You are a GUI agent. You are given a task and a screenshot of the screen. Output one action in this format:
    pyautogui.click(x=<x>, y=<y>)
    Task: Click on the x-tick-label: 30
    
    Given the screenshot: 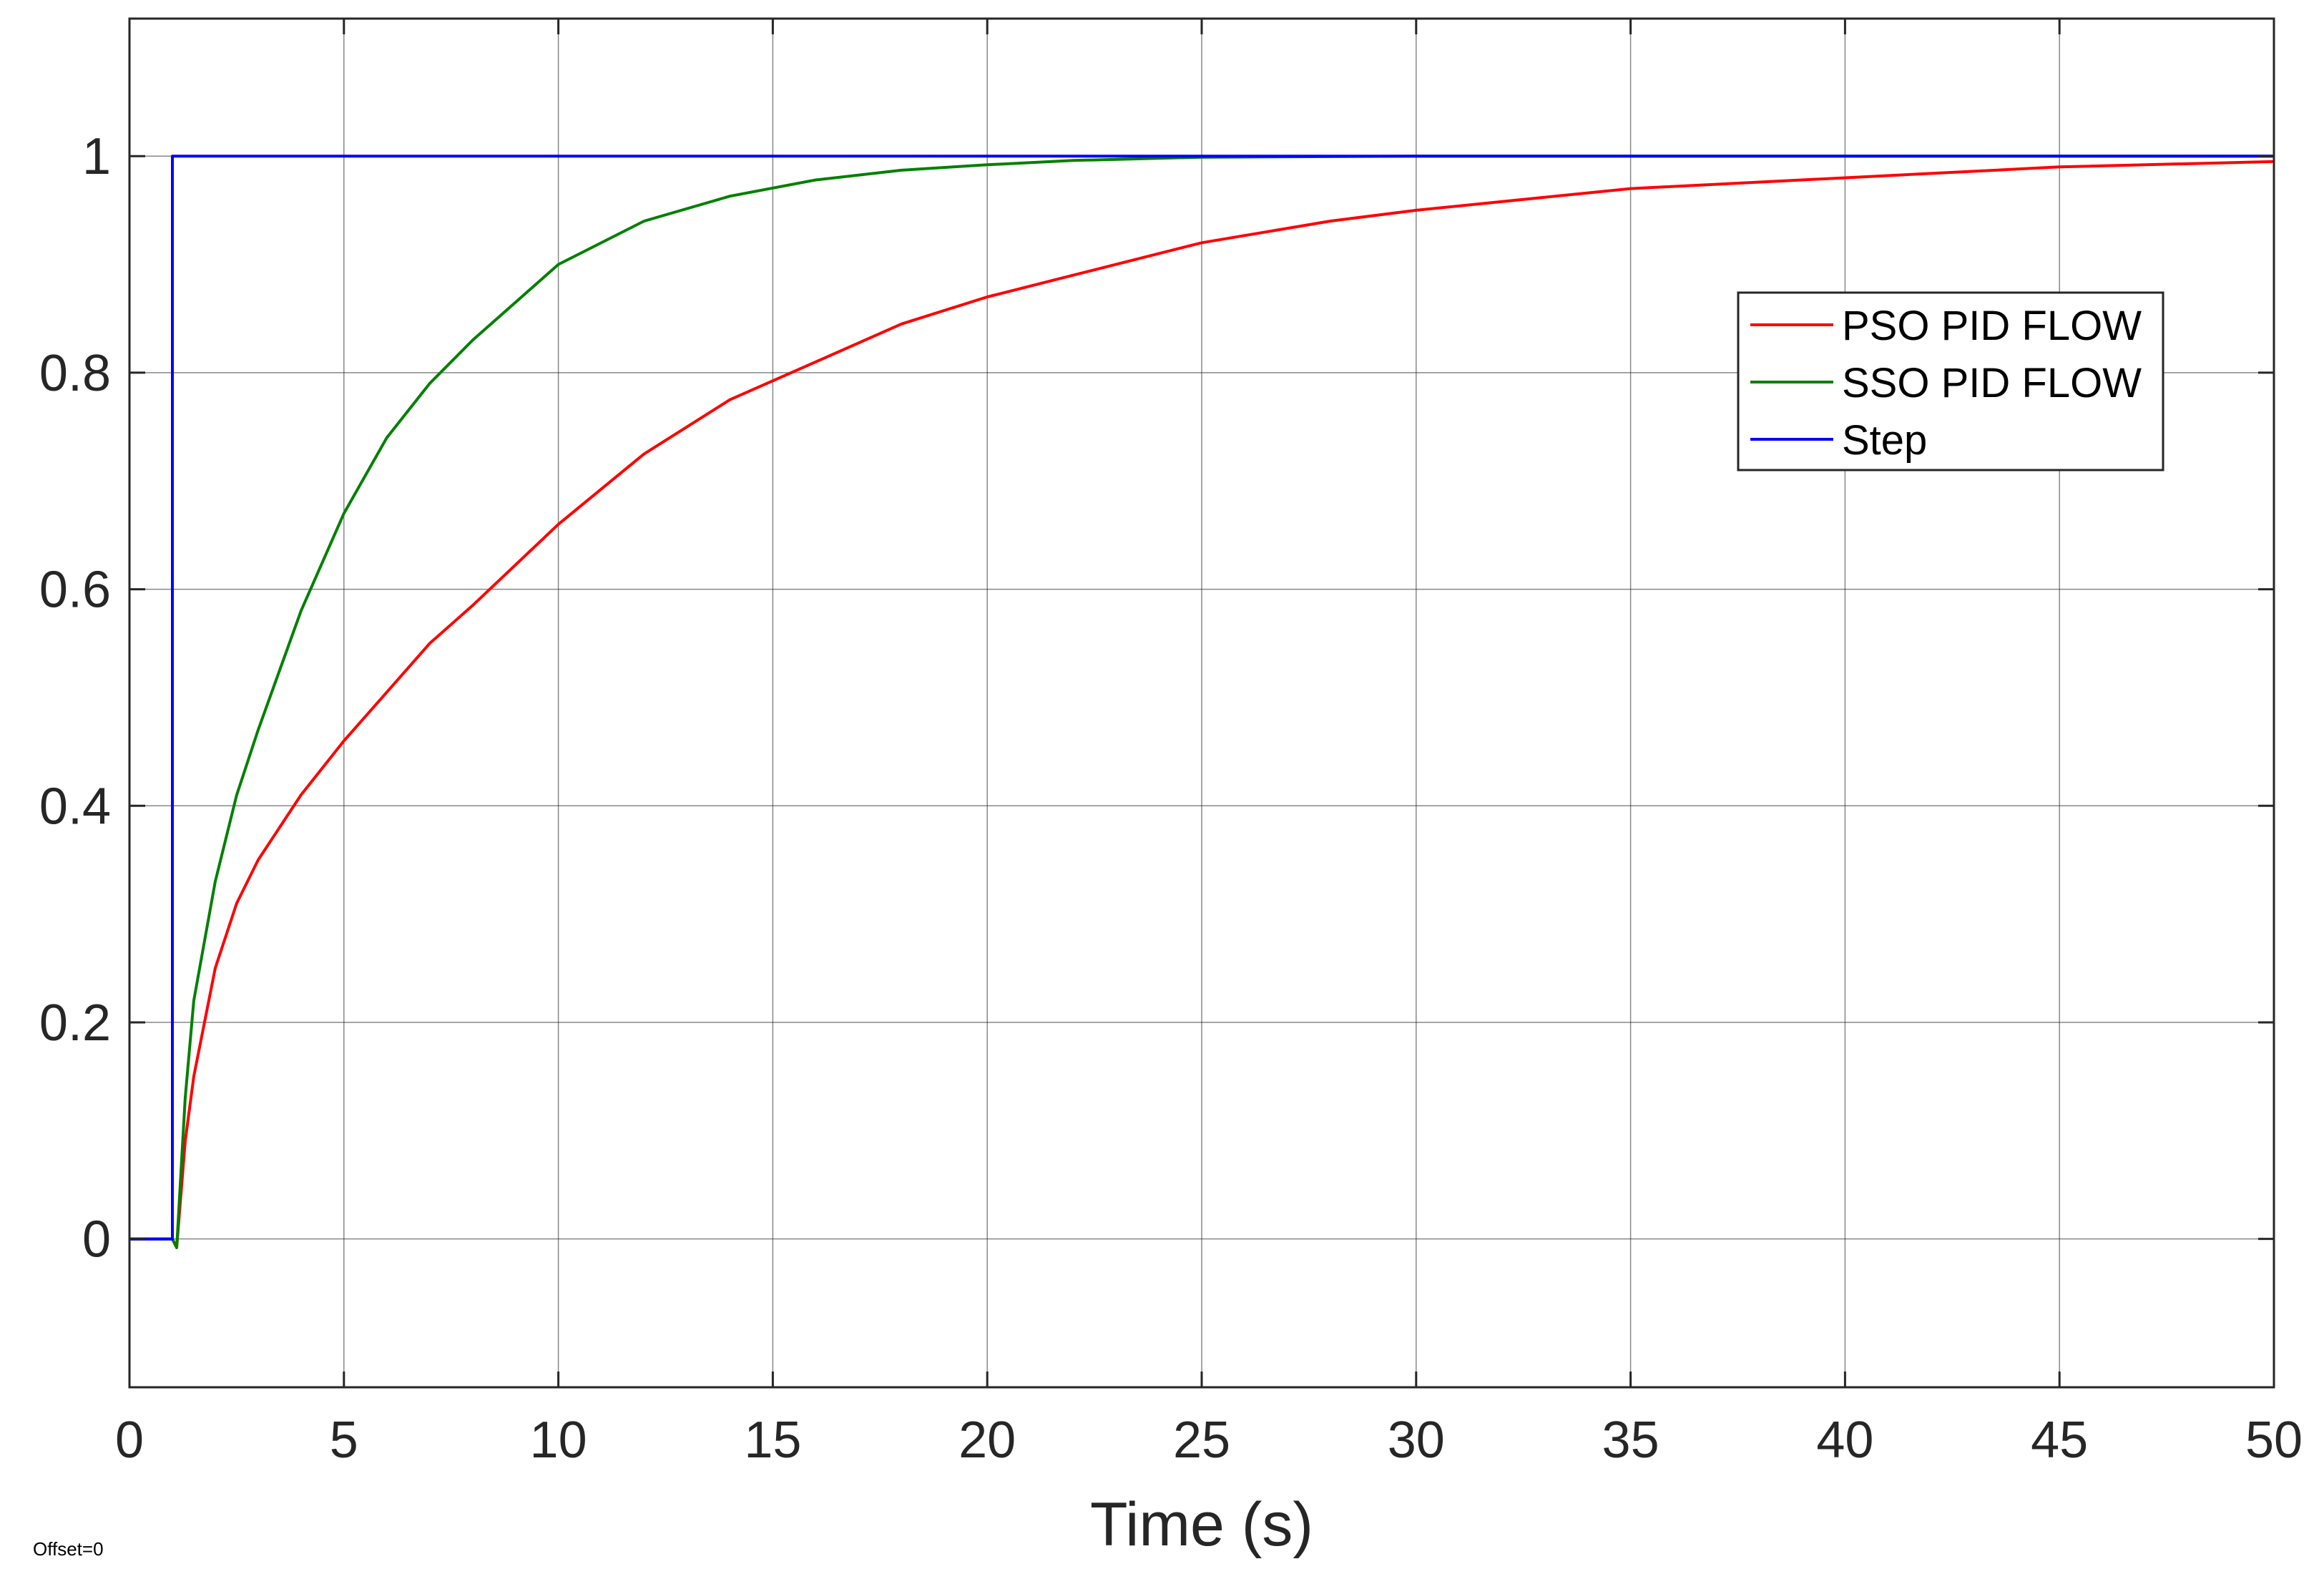 What is the action you would take?
    pyautogui.click(x=1416, y=1440)
    